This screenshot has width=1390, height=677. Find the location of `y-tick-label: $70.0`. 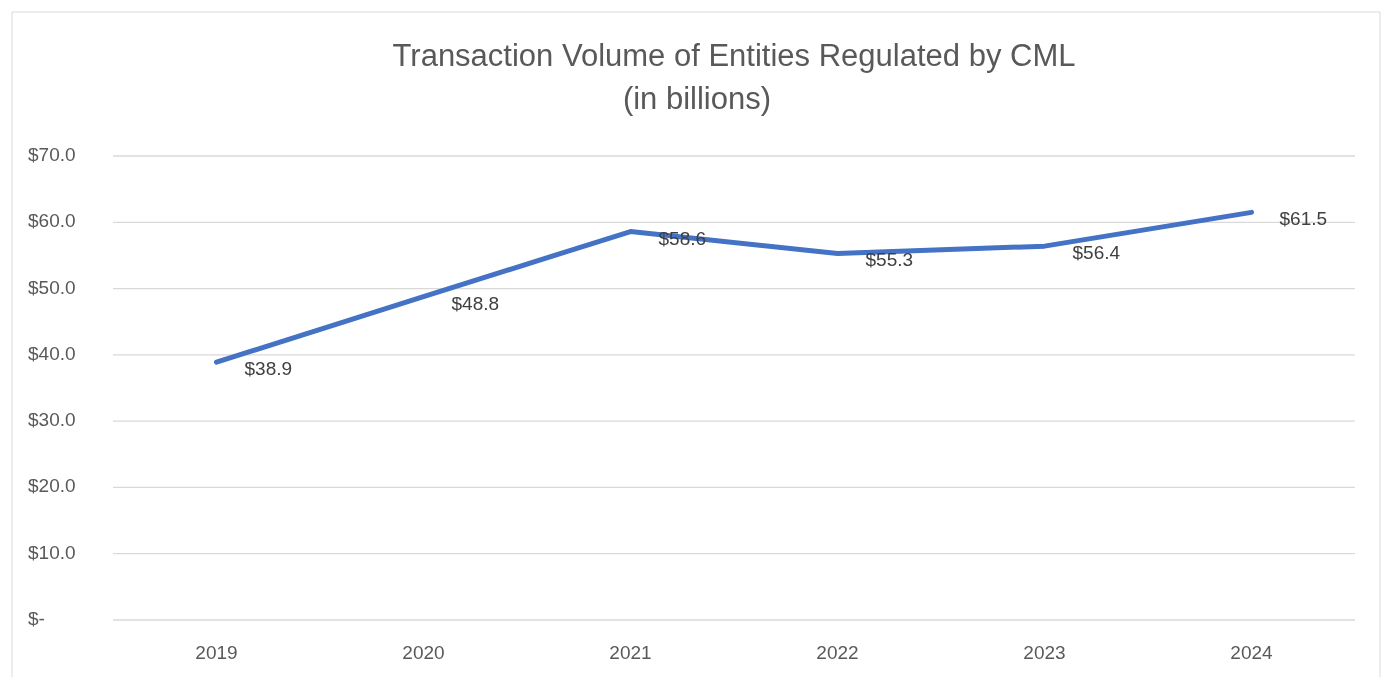

y-tick-label: $70.0 is located at coordinates (52, 155).